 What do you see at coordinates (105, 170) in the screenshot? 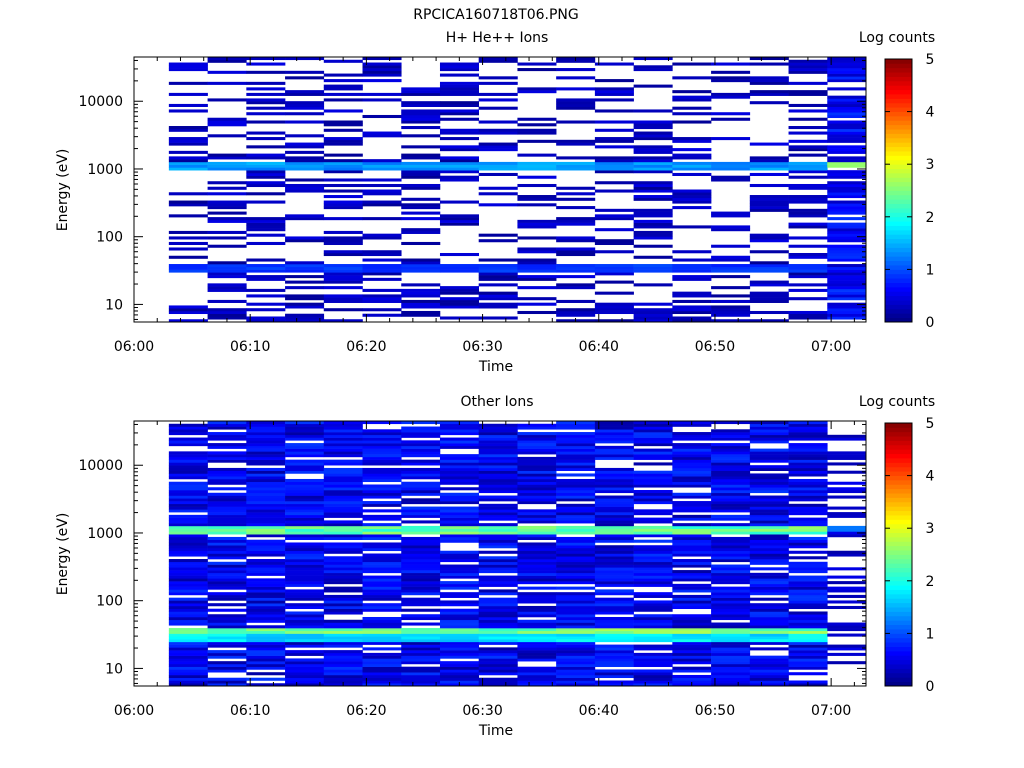
I see `y-tick-label: 1000` at bounding box center [105, 170].